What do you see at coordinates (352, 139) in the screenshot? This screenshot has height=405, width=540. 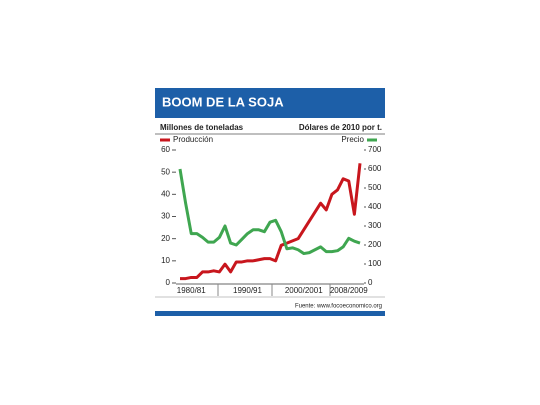 I see `legend-label: Precio` at bounding box center [352, 139].